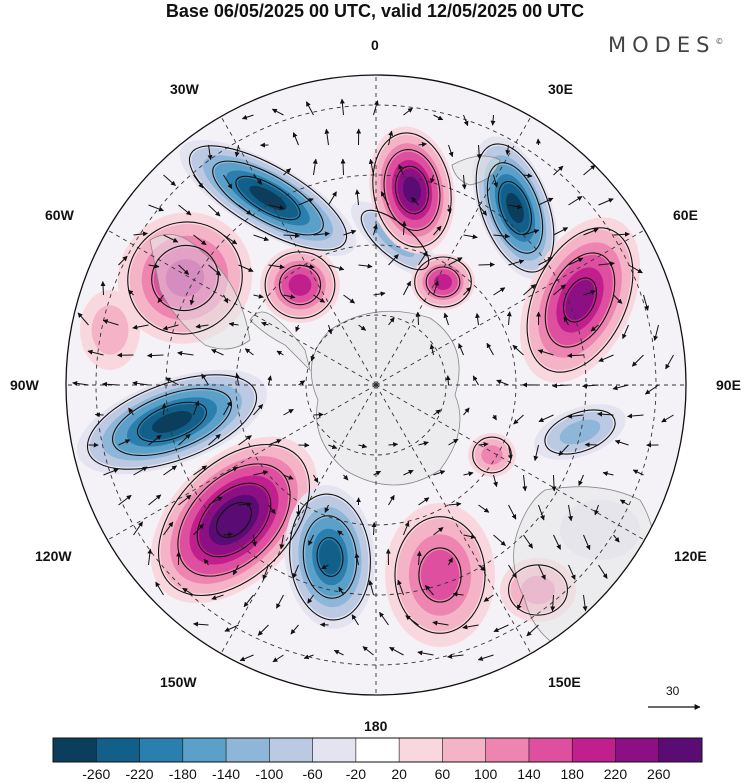  What do you see at coordinates (615, 774) in the screenshot?
I see `colorbar-tick-label: 220` at bounding box center [615, 774].